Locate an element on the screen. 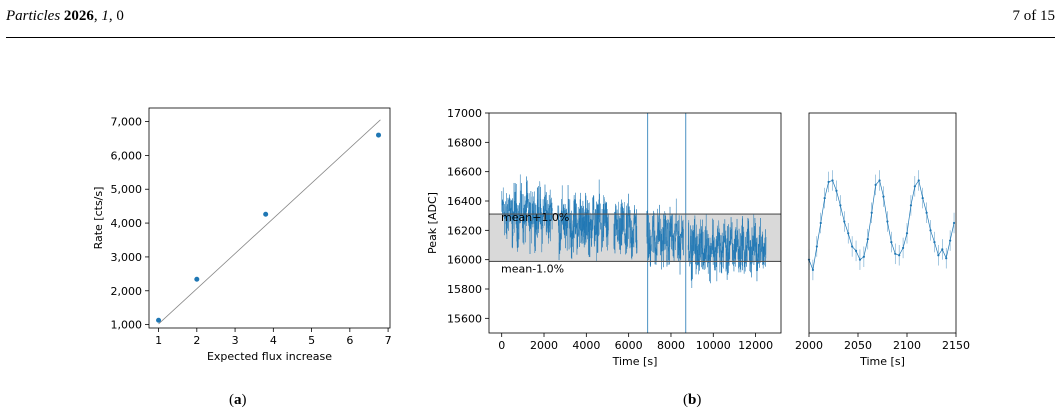 The image size is (1061, 417). caption-a-letter: a is located at coordinates (238, 400).